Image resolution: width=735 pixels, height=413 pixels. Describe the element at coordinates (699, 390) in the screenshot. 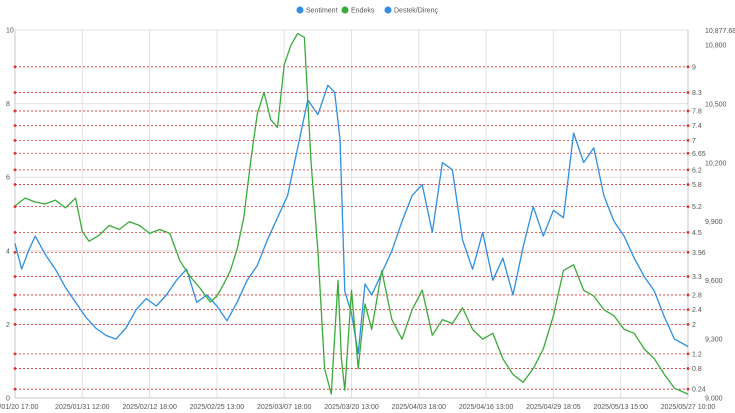

I see `level-label: 0.24` at that location.